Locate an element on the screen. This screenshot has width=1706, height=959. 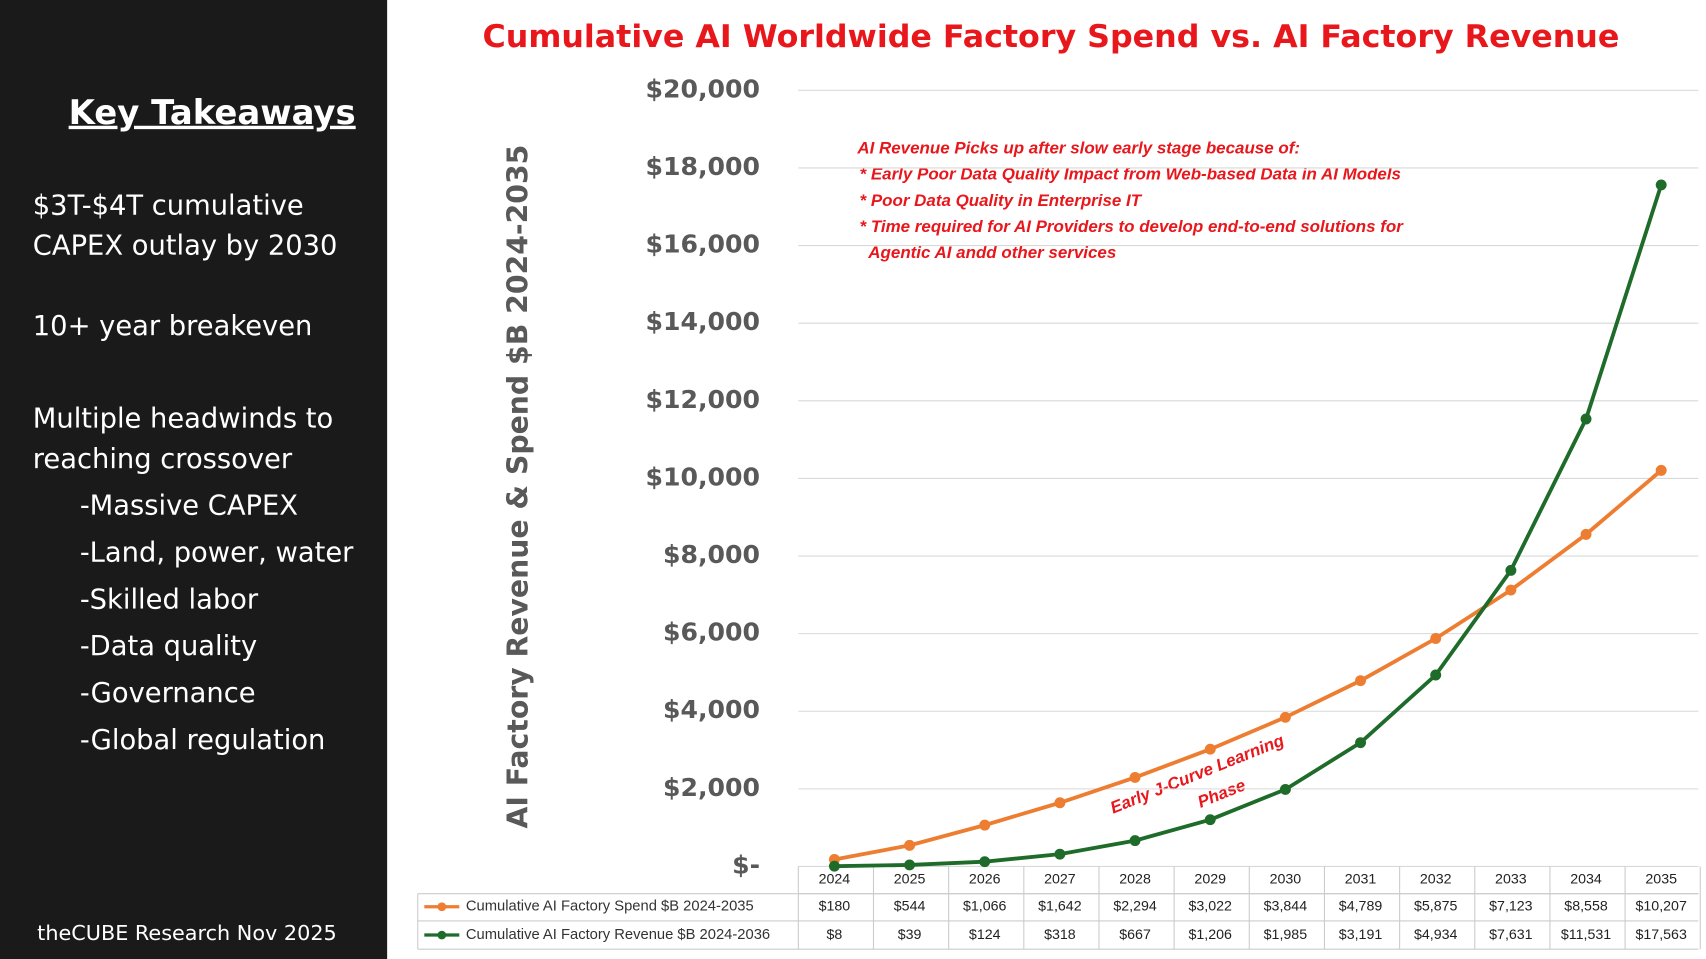
table-value: $17,563 is located at coordinates (1661, 935).